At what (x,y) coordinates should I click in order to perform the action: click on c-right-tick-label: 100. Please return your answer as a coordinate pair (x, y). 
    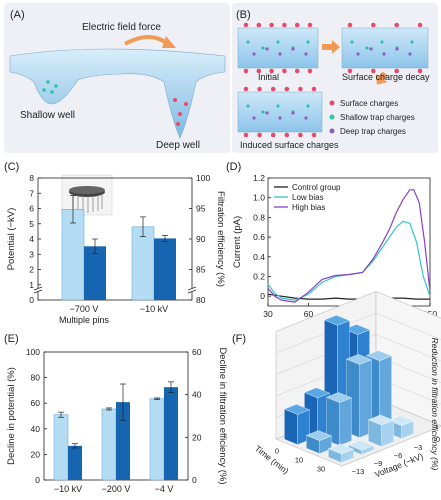
    Looking at the image, I should click on (203, 178).